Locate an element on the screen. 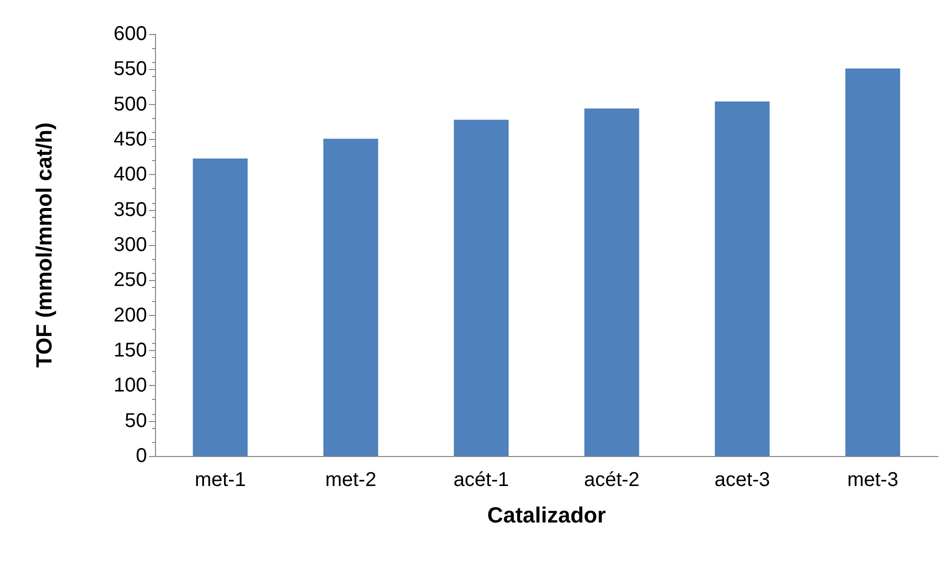 The image size is (952, 563). x-tick-label: met-3 is located at coordinates (872, 480).